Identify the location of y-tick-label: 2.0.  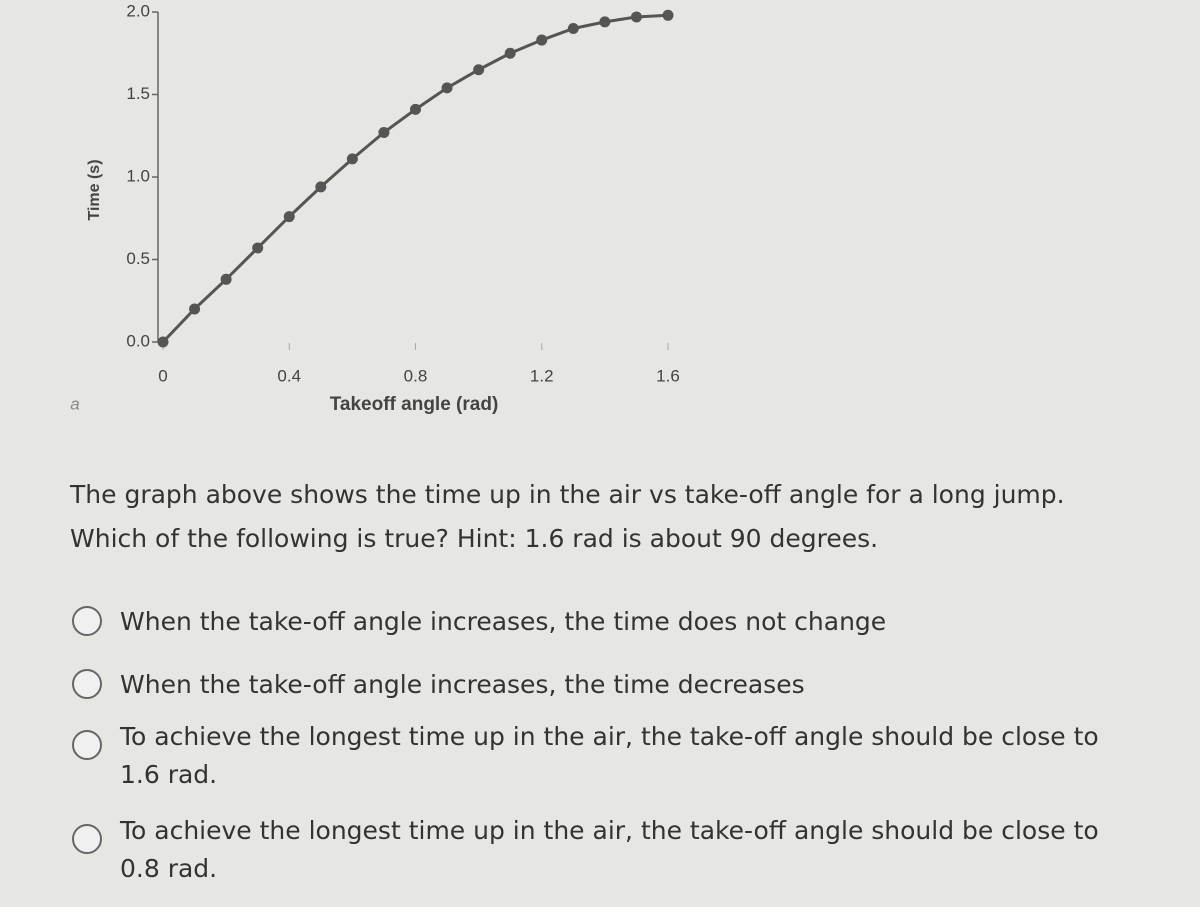
(138, 10).